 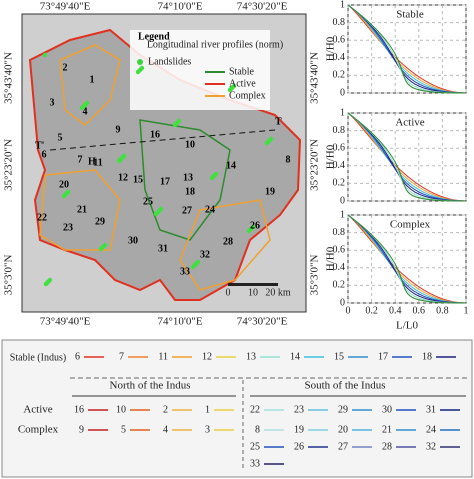 I want to click on basin-number: 2, so click(x=65, y=67).